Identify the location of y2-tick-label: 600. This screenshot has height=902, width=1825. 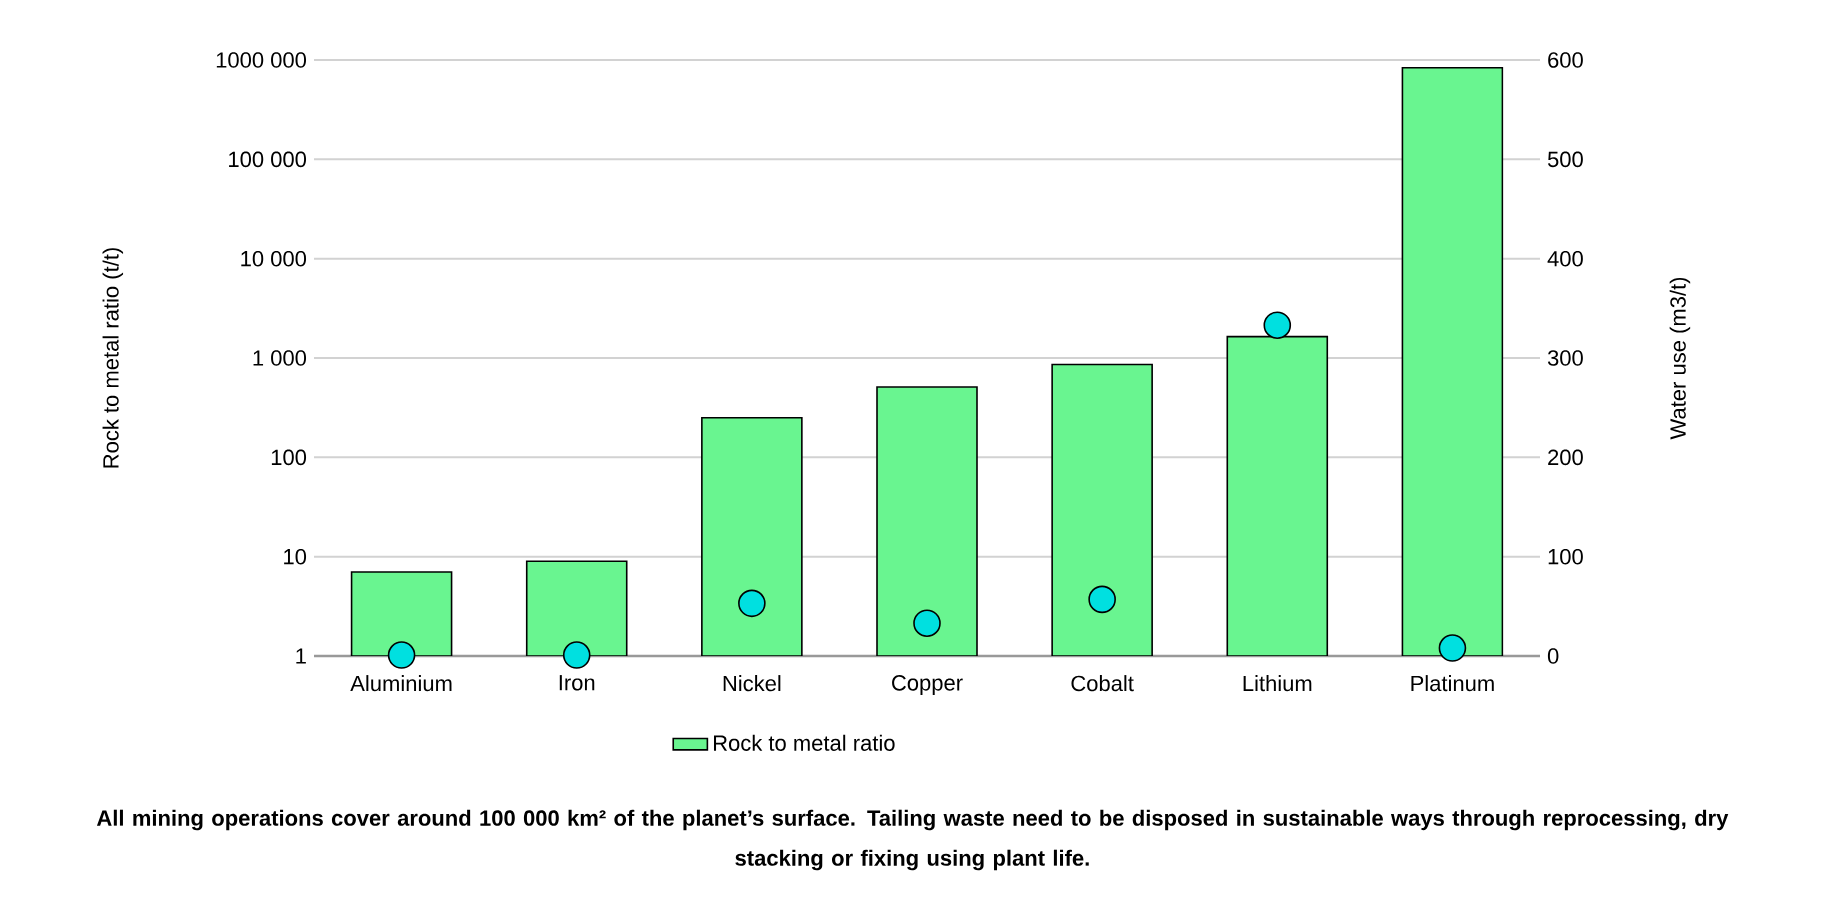
(1565, 60).